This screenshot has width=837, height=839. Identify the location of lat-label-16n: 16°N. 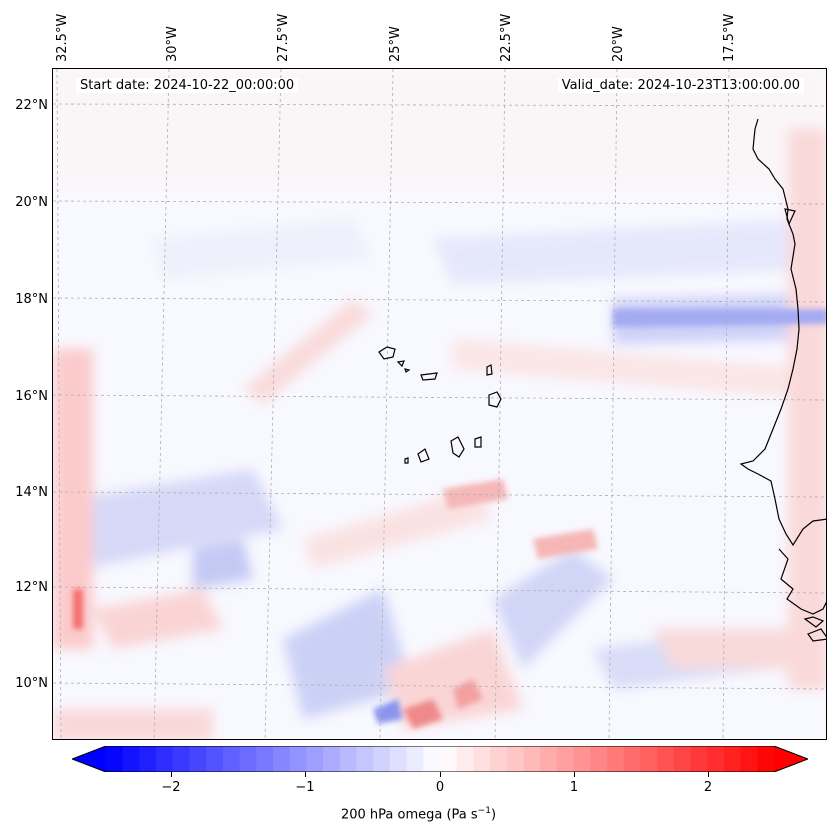
(31, 396).